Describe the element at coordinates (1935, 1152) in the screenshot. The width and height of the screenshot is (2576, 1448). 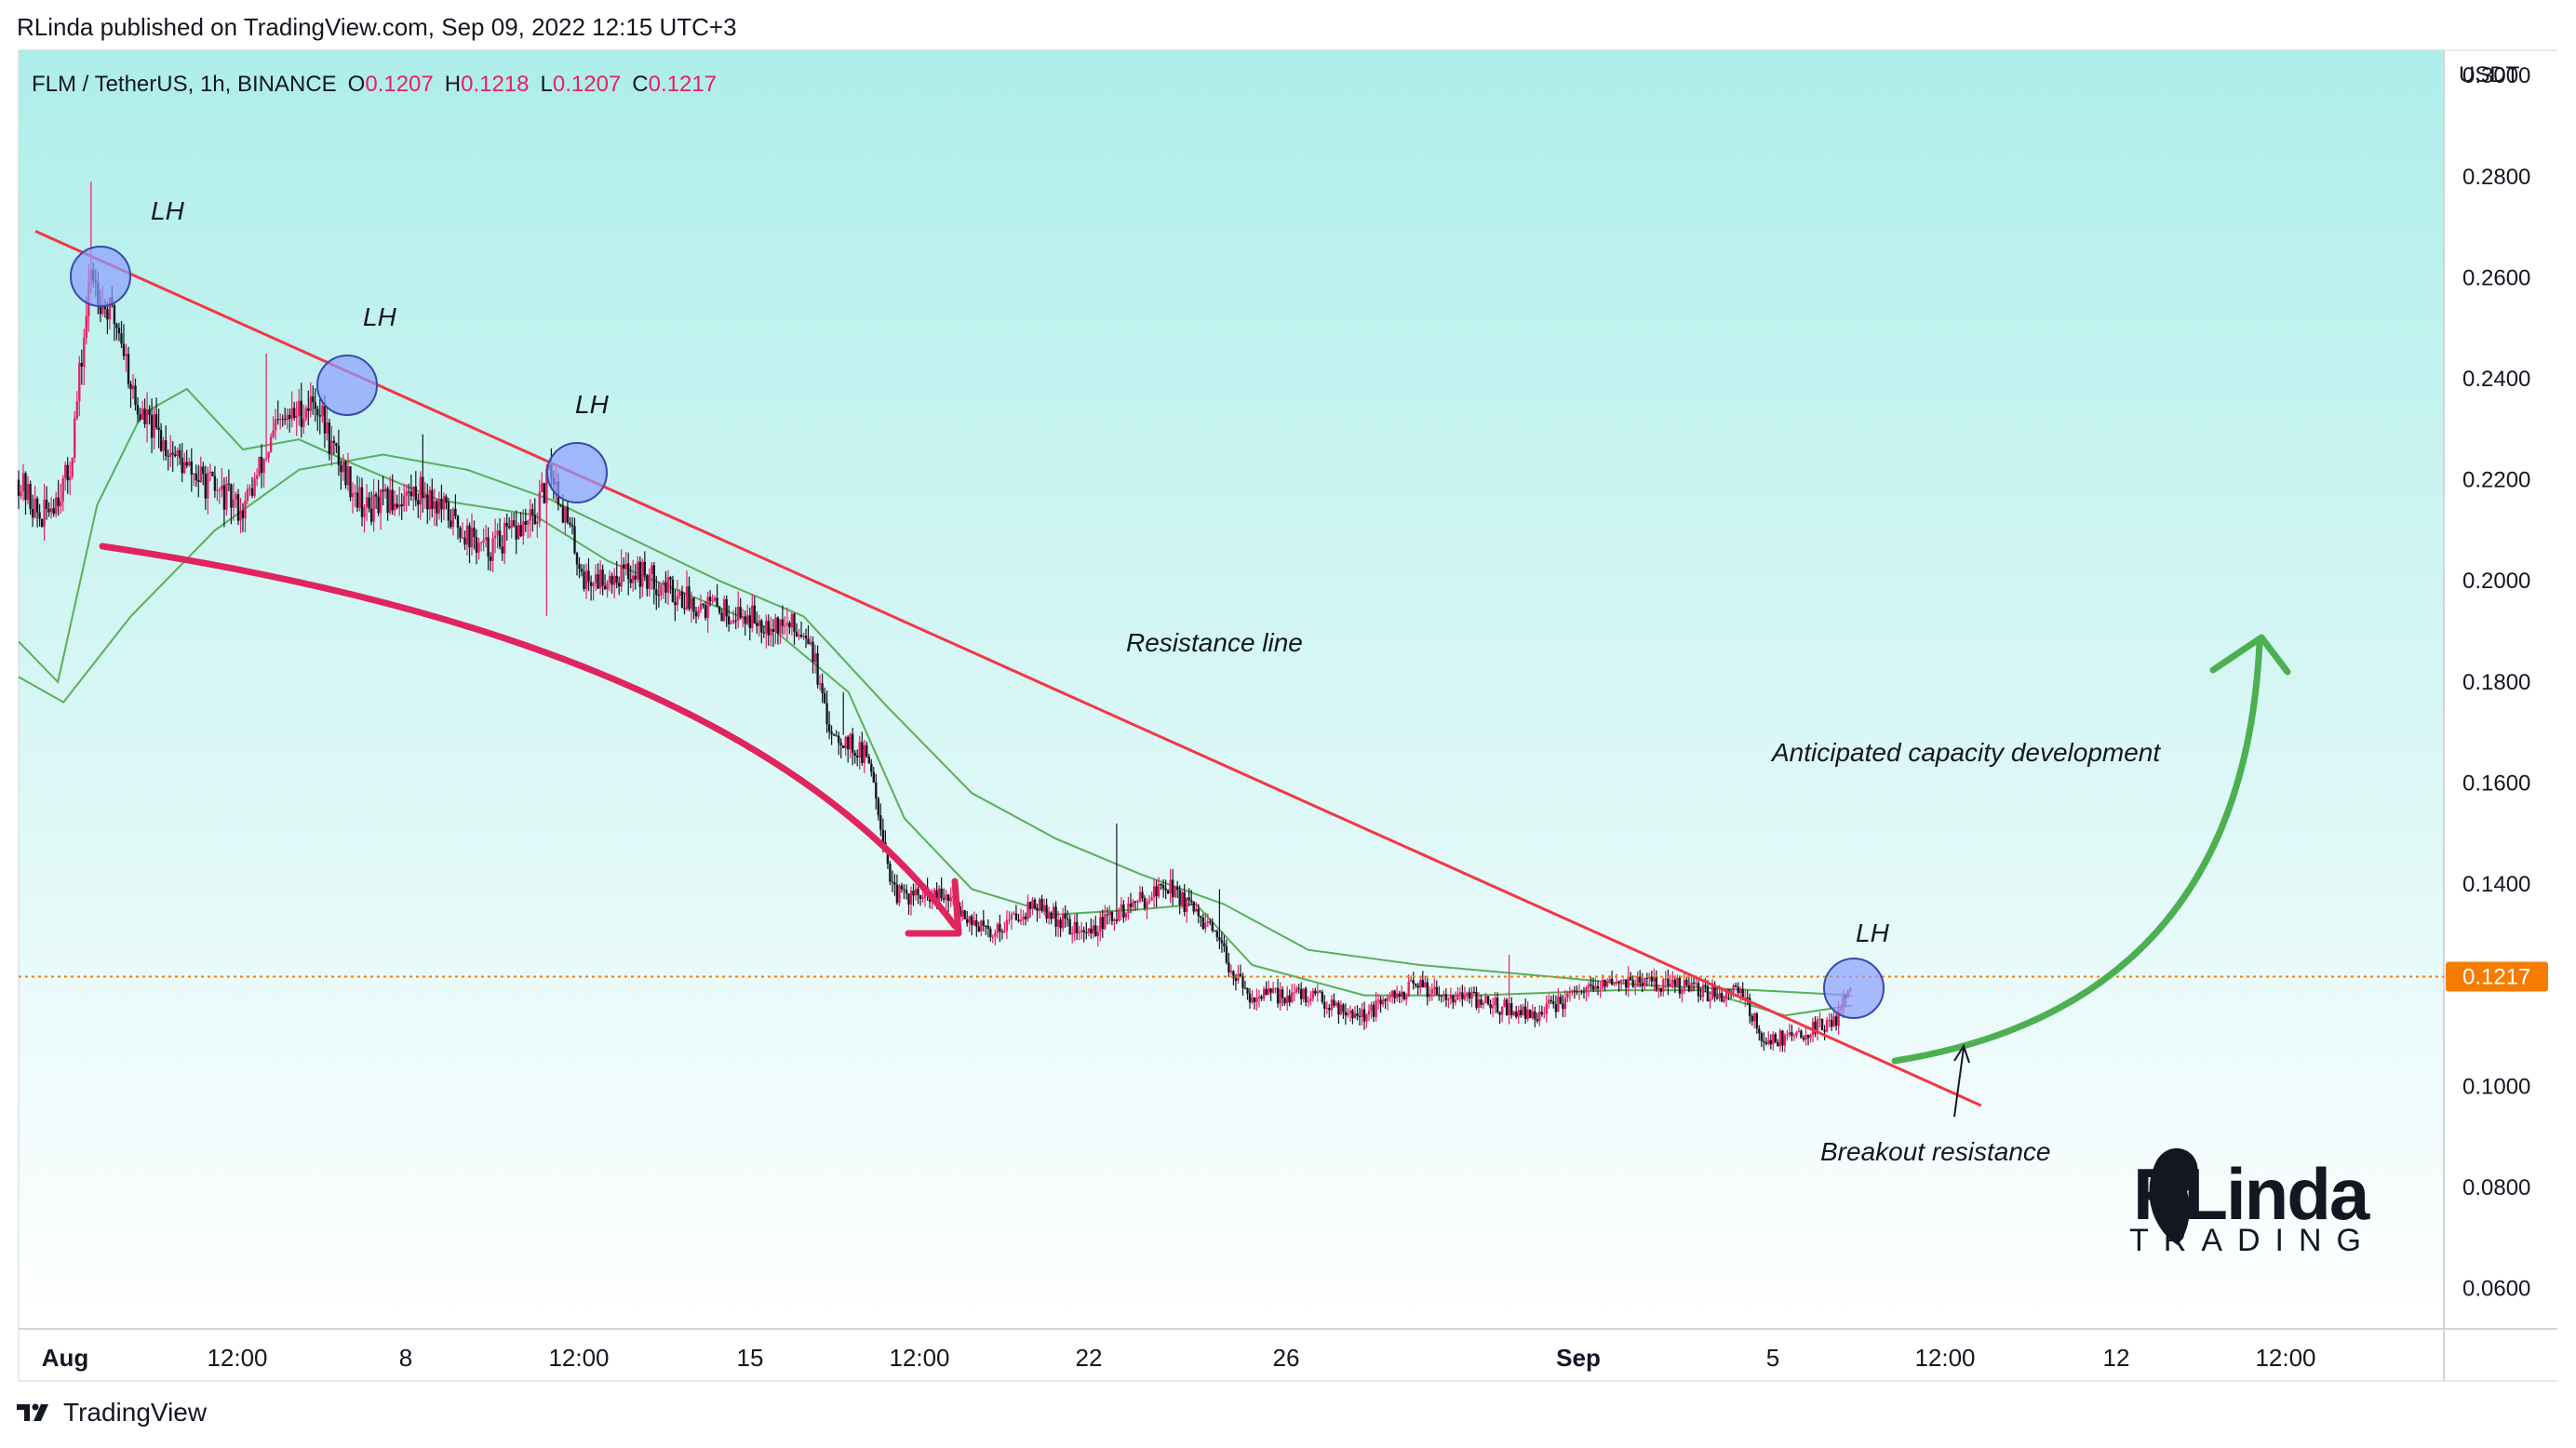
I see `breakout-resistance-label: Breakout resistance` at that location.